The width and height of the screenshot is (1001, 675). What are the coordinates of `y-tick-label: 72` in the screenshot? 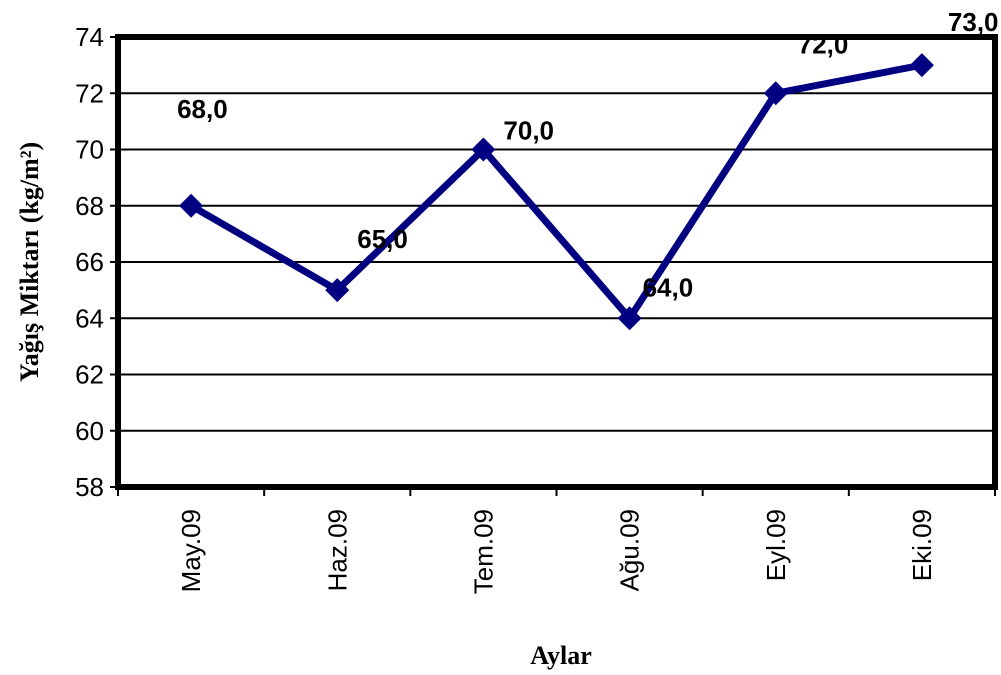 It's located at (89, 93).